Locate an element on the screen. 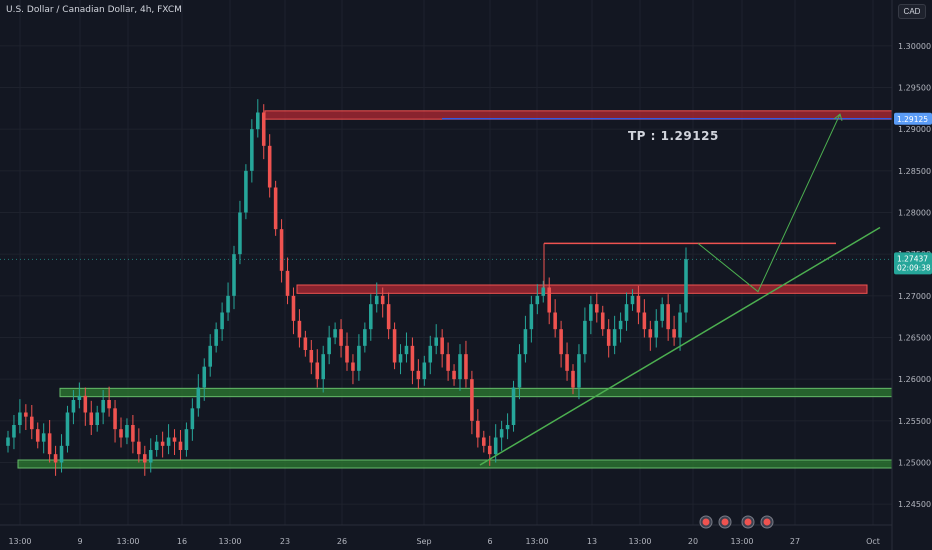  price-tick-label: 1.30000 is located at coordinates (914, 46).